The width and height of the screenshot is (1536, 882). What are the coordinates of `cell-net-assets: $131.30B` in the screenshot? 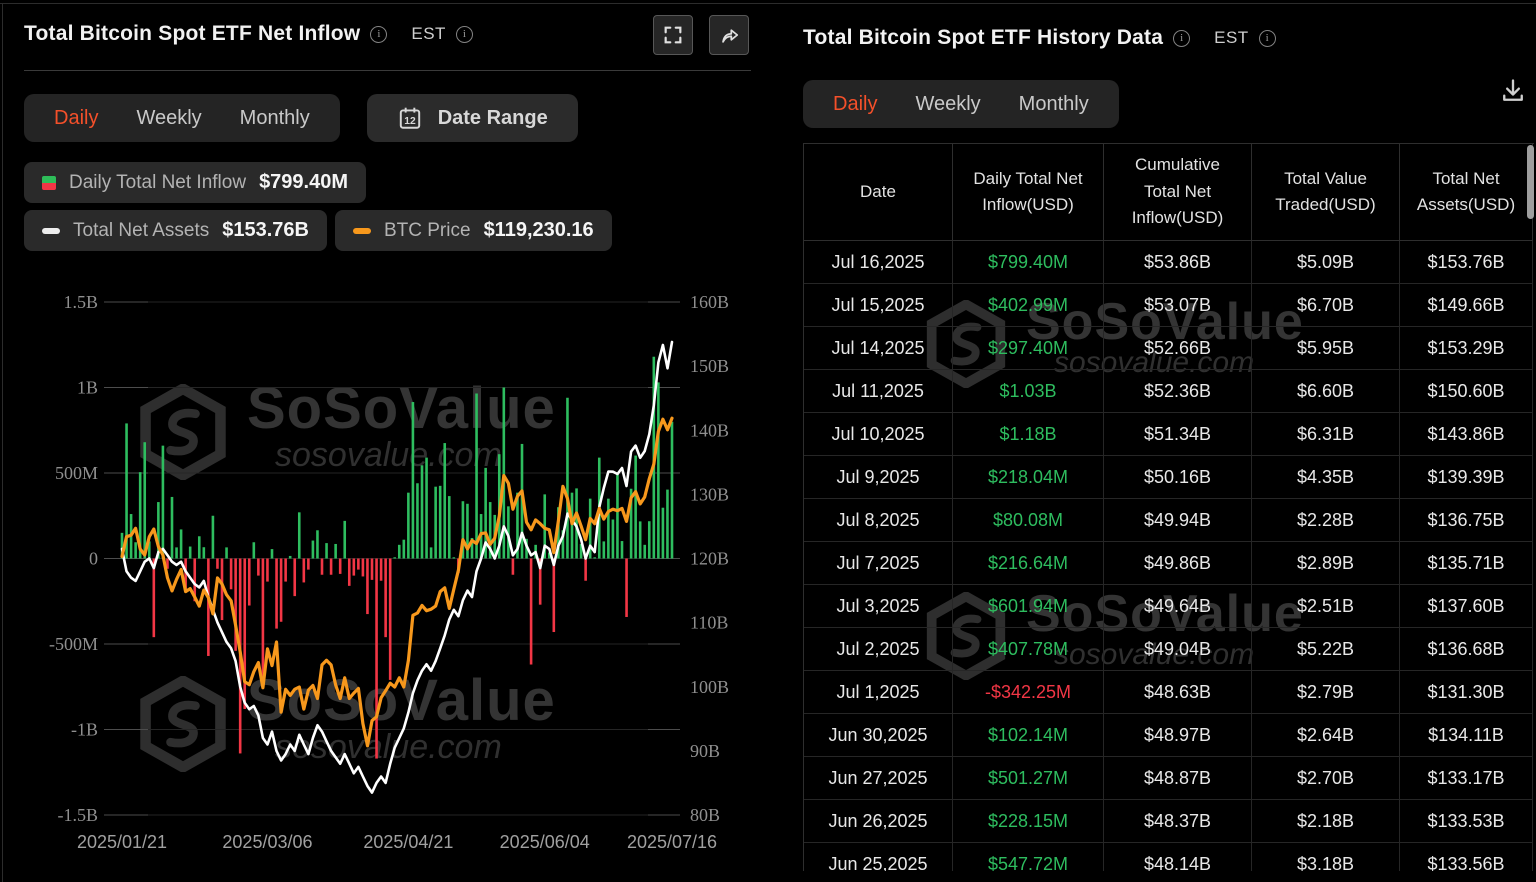 It's located at (1466, 692).